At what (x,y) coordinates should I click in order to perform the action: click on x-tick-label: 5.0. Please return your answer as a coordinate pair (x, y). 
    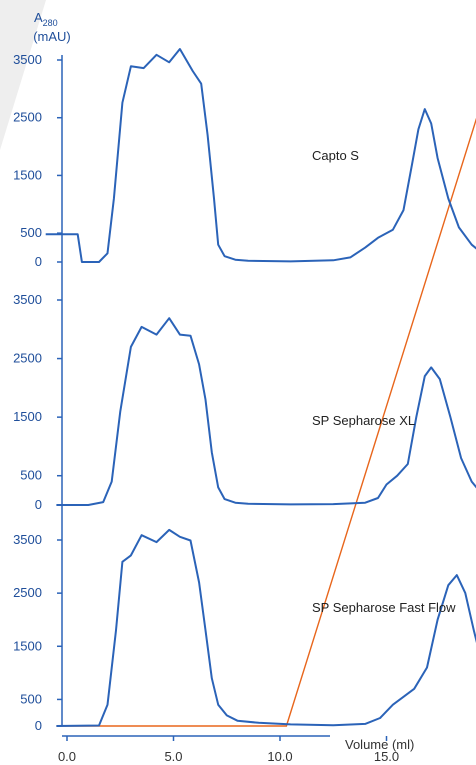
    Looking at the image, I should click on (173, 756).